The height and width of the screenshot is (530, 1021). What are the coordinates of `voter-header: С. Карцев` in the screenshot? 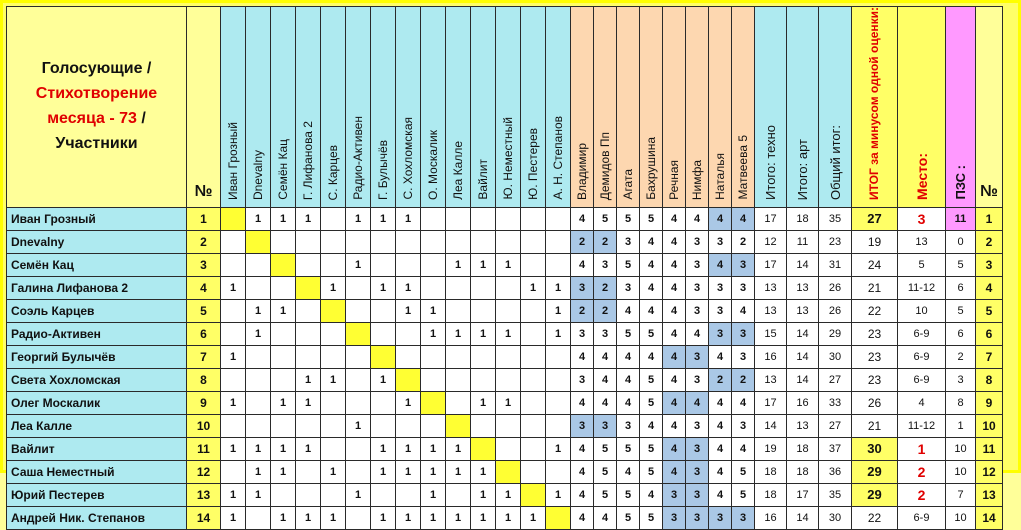 It's located at (333, 107).